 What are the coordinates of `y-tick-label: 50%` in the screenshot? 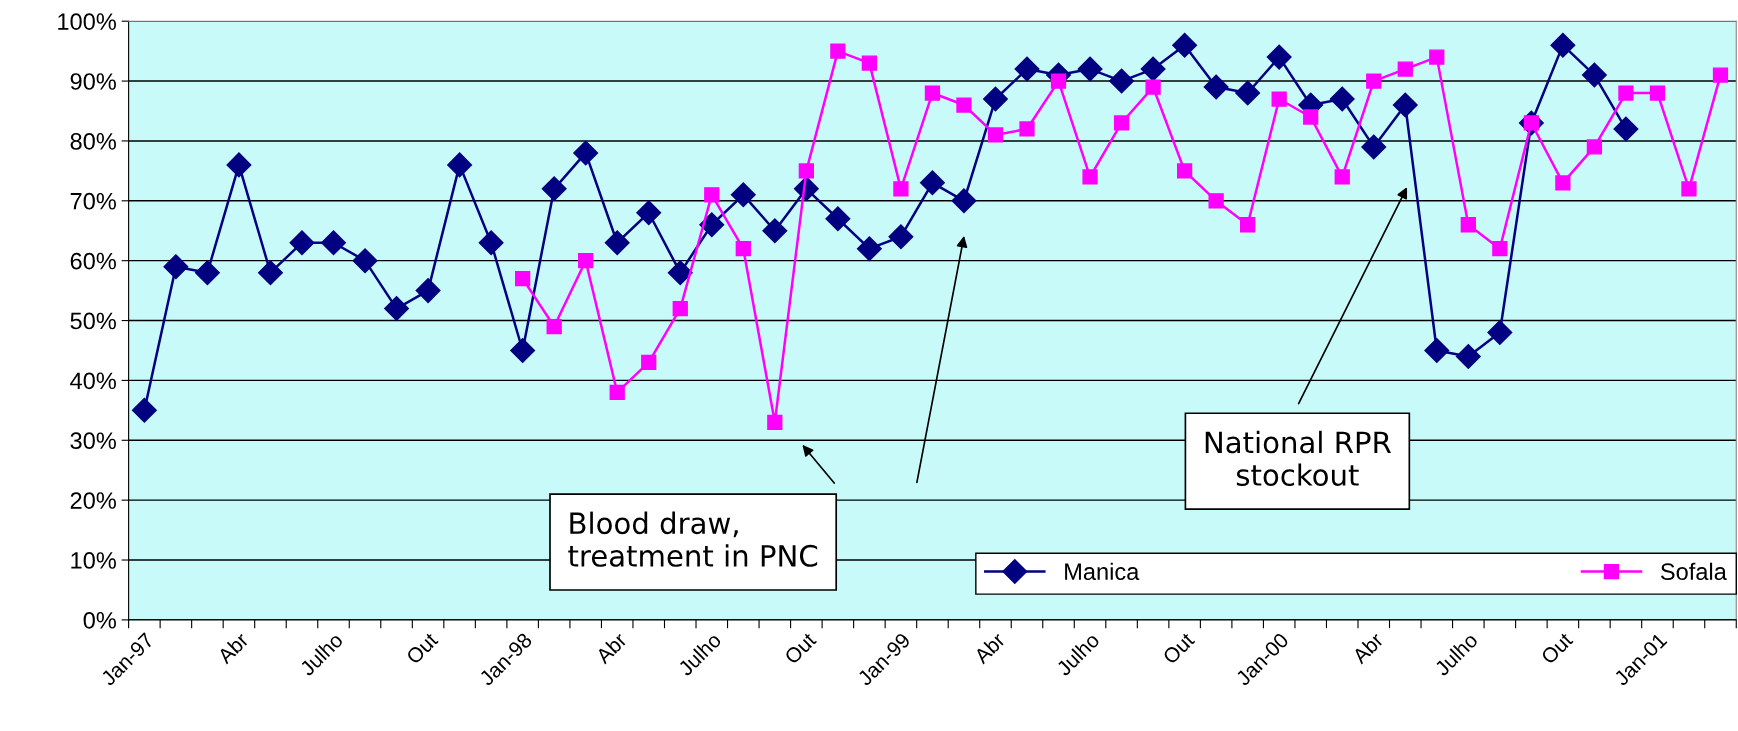 It's located at (93, 321).